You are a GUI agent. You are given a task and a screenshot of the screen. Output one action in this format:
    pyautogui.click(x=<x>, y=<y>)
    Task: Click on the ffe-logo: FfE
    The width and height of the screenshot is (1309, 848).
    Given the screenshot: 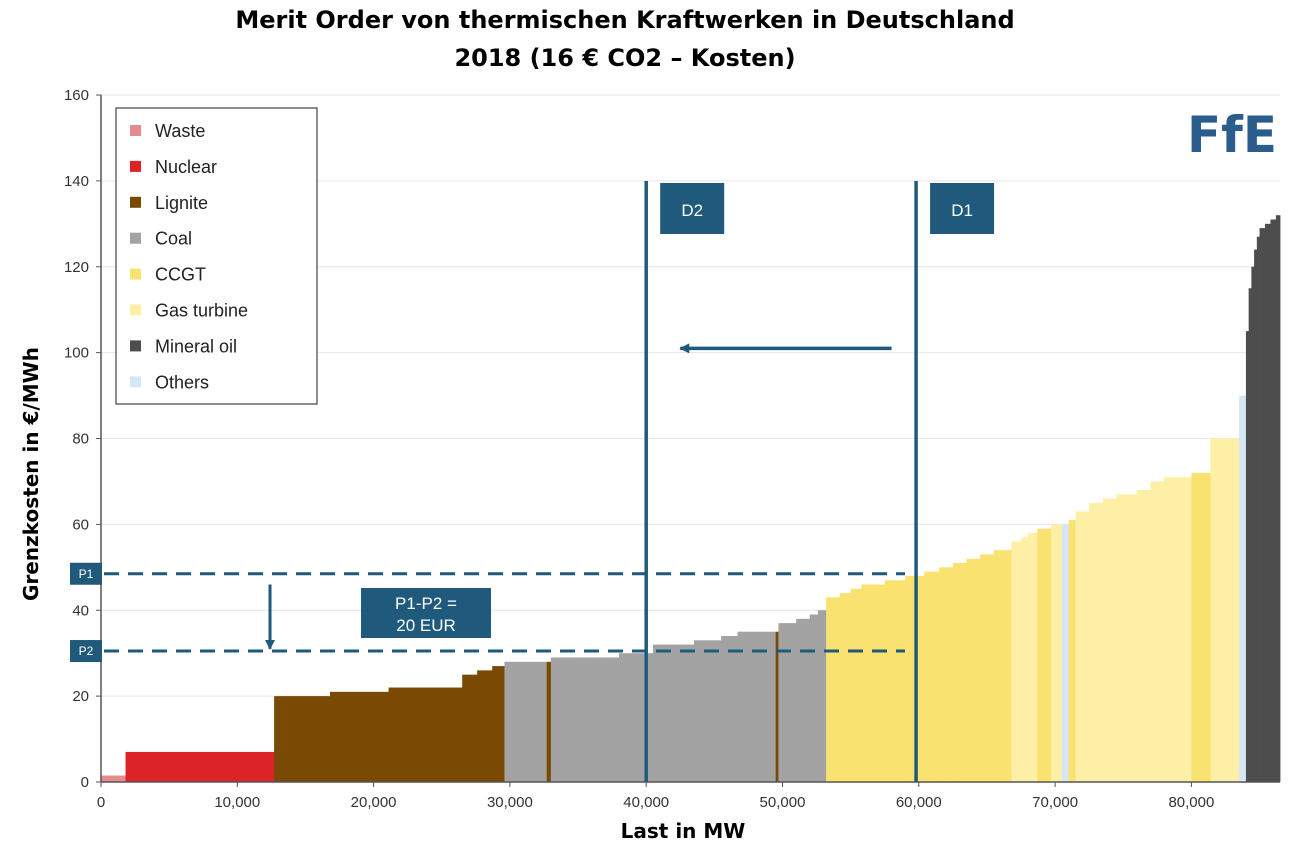 What is the action you would take?
    pyautogui.click(x=1232, y=135)
    